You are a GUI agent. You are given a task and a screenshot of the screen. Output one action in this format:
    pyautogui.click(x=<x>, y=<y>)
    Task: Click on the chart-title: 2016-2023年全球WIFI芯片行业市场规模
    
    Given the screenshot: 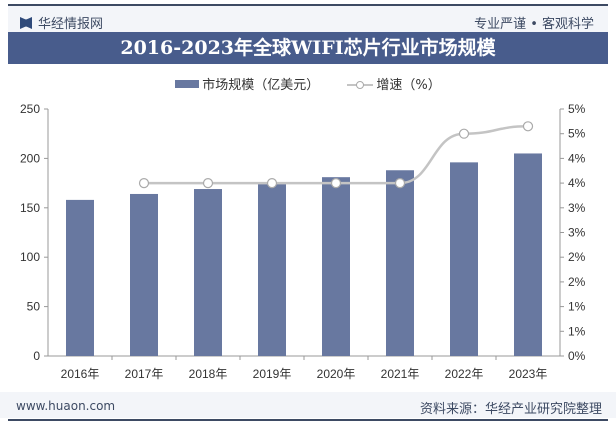 What is the action you would take?
    pyautogui.click(x=308, y=48)
    